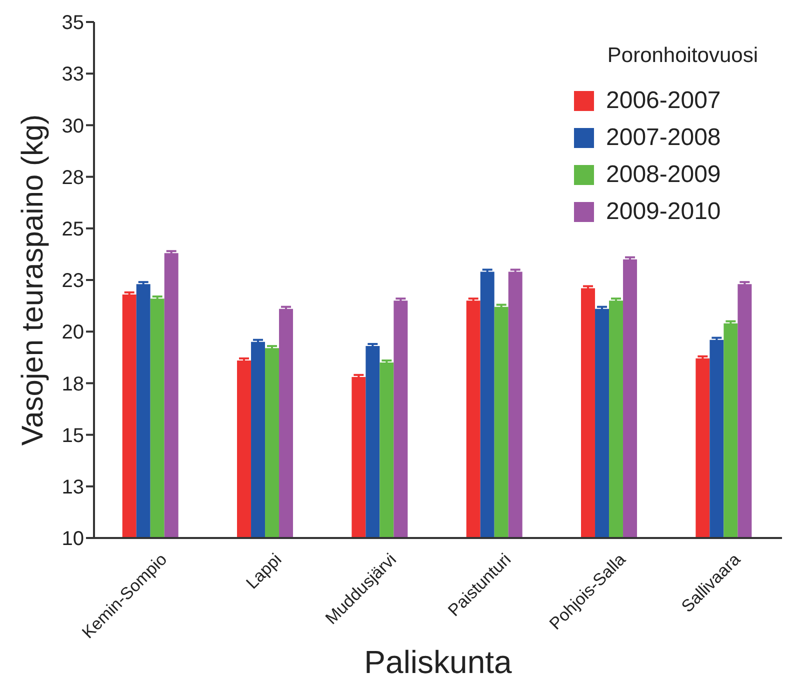 This screenshot has width=803, height=686. I want to click on y-tick-label: 13, so click(73, 487).